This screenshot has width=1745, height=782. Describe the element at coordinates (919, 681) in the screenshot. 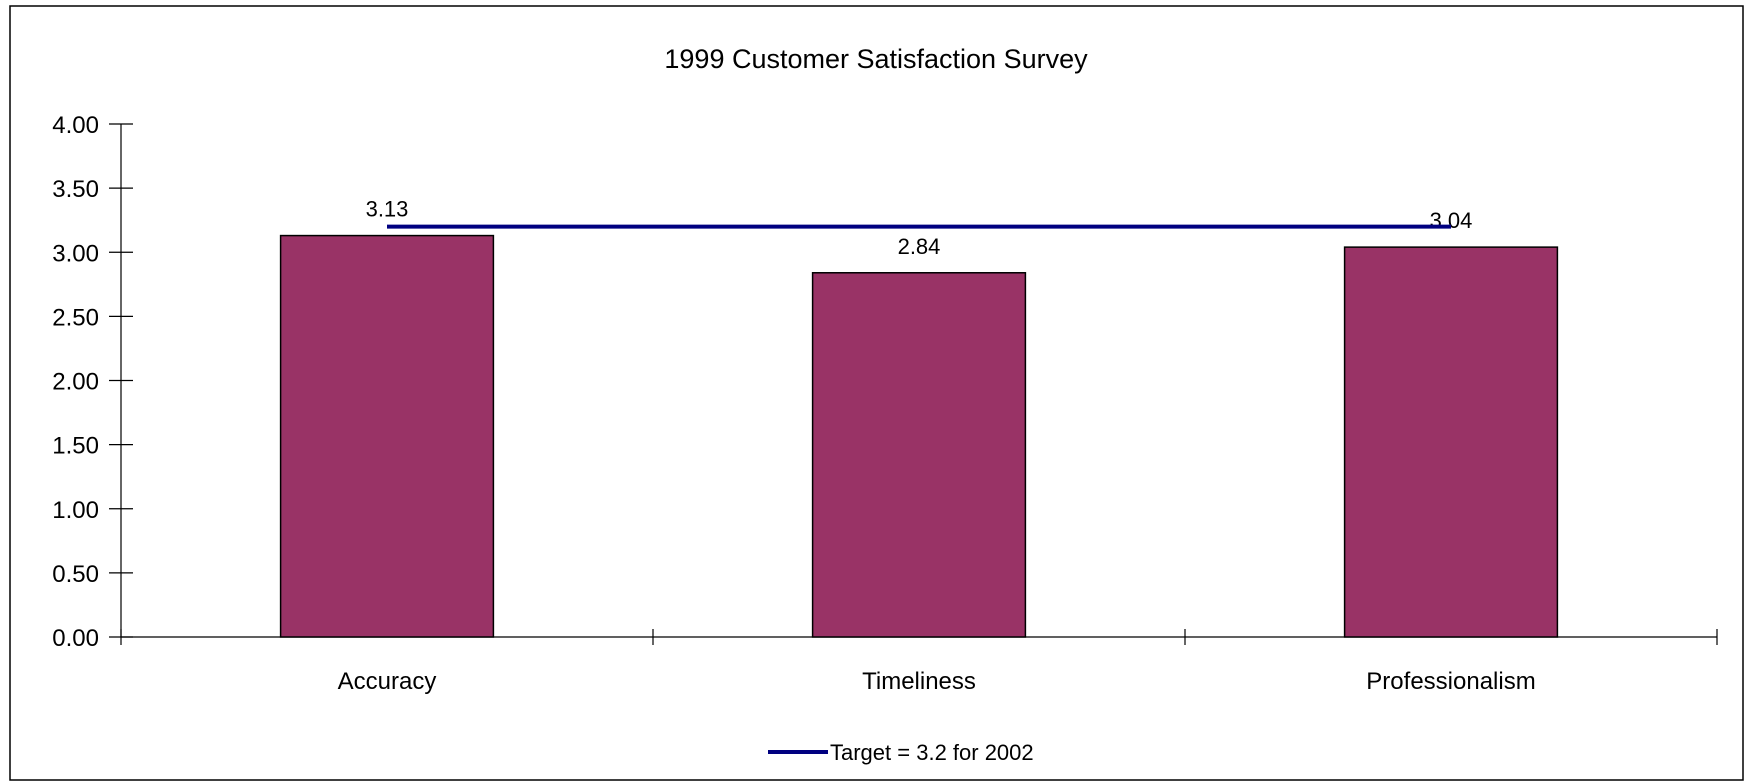

I see `x-tick-label: Timeliness` at that location.